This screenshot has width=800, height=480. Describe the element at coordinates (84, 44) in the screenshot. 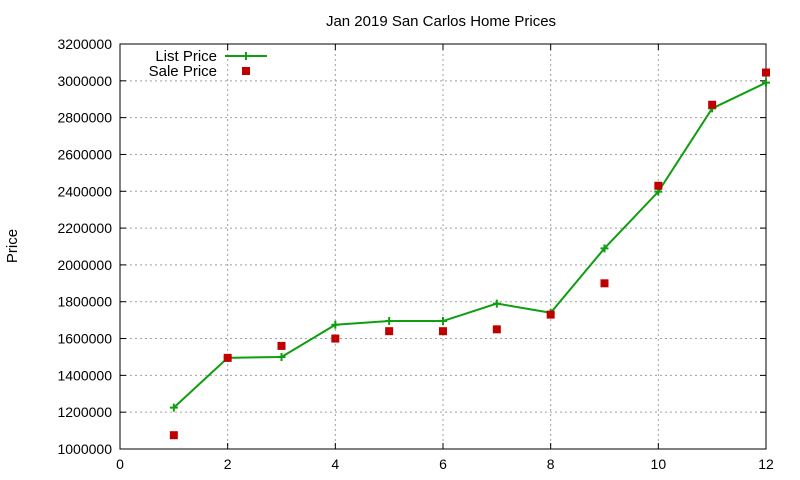

I see `y-tick-label: 3200000` at that location.